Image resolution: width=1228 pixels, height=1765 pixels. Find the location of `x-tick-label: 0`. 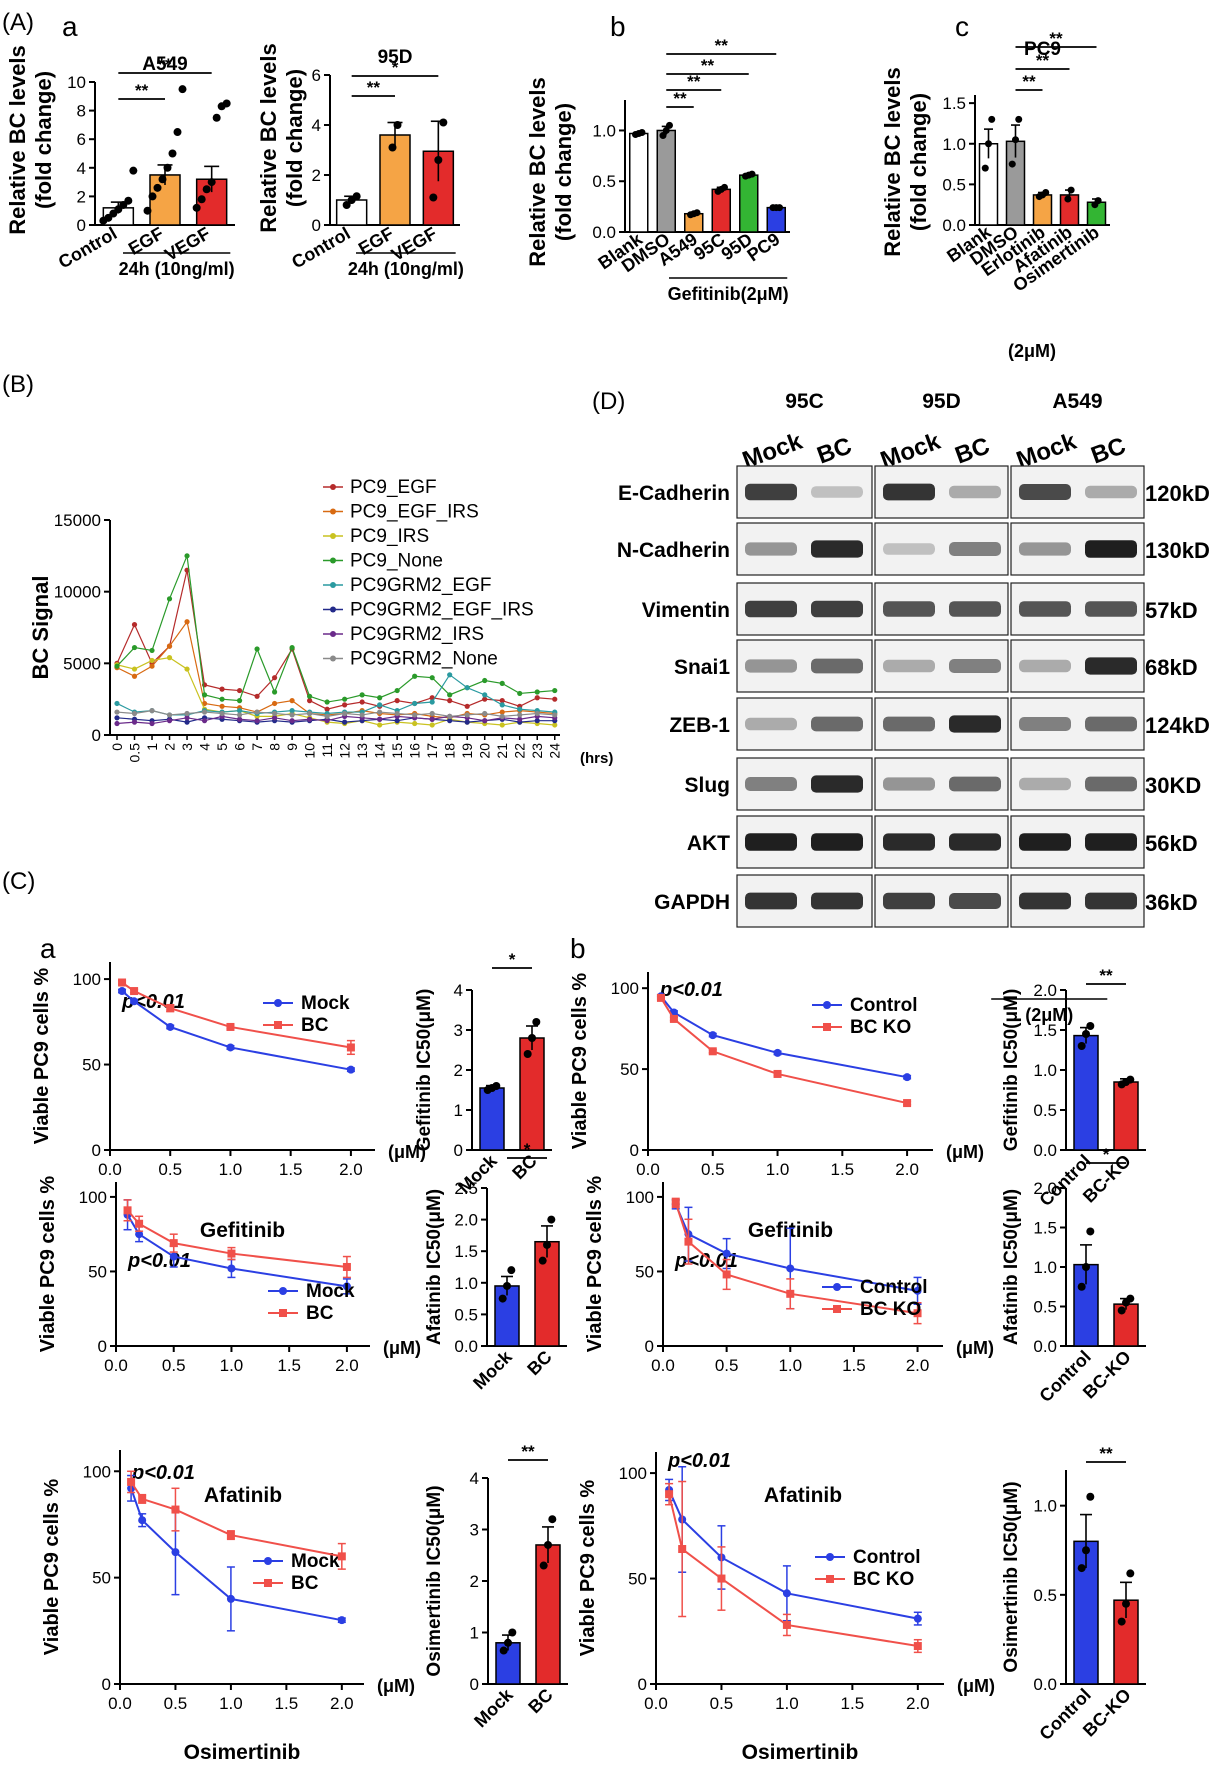

x-tick-label: 0 is located at coordinates (117, 747).